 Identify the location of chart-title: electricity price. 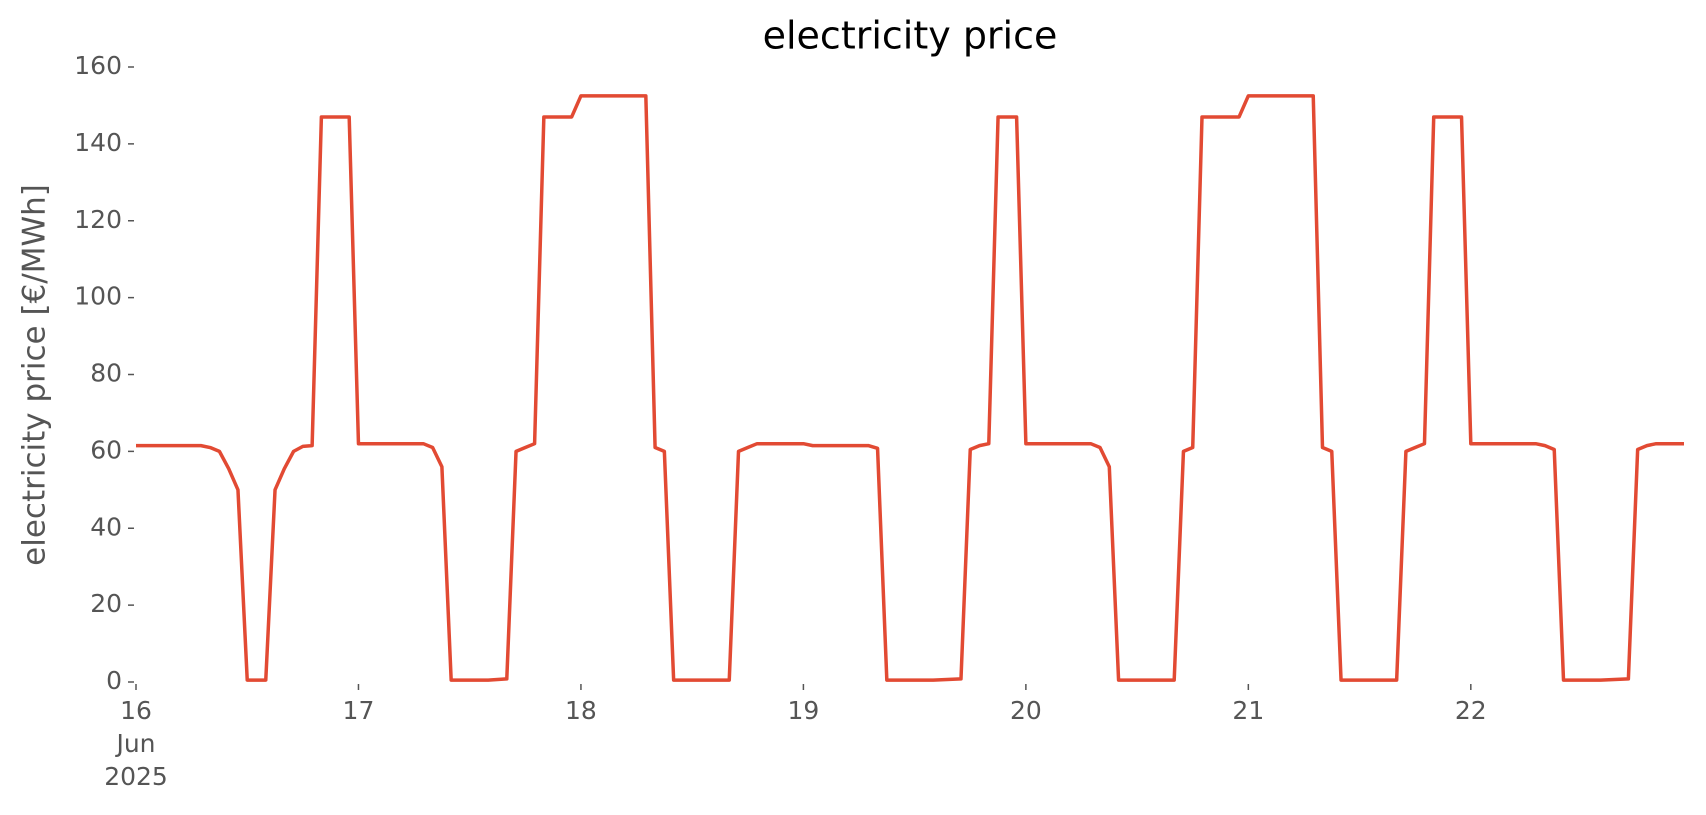
(910, 36).